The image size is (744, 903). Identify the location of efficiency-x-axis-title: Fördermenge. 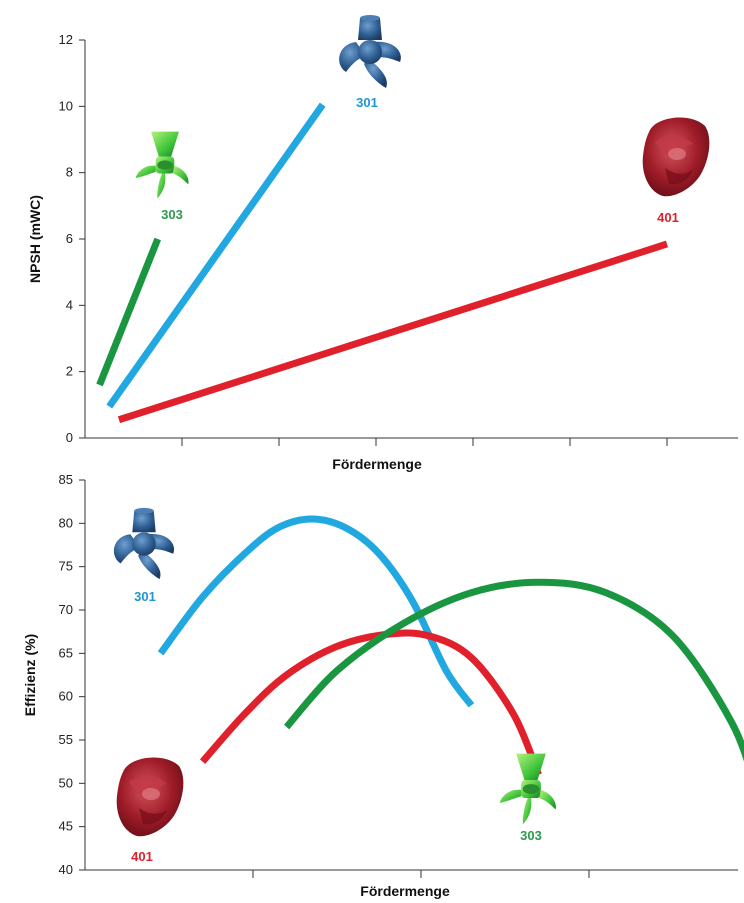
(405, 891).